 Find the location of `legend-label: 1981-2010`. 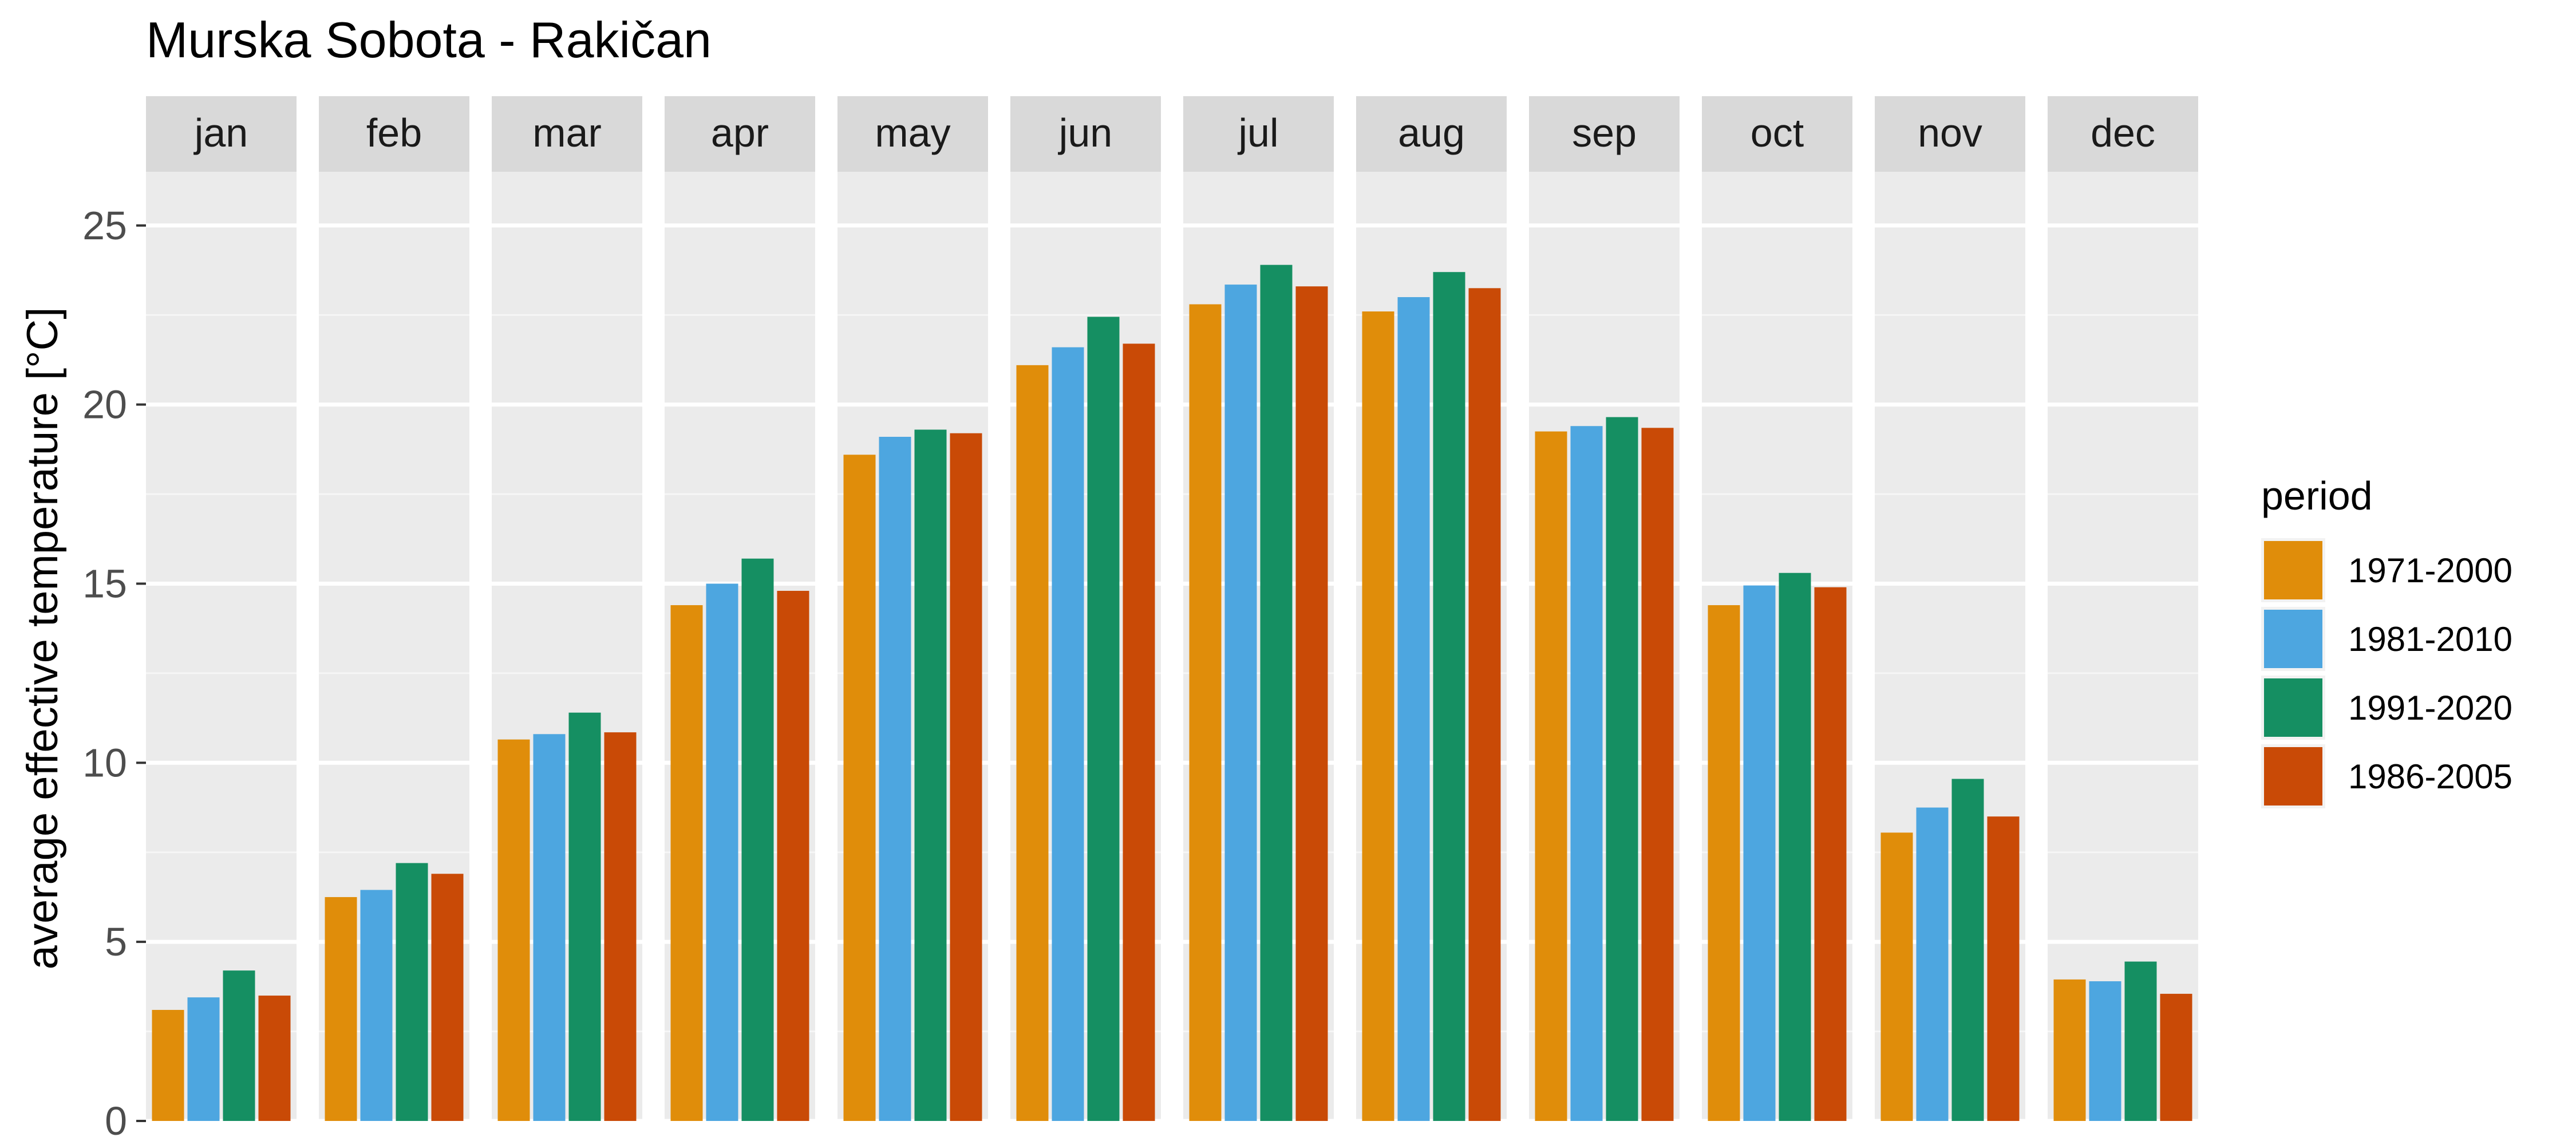

legend-label: 1981-2010 is located at coordinates (2430, 639).